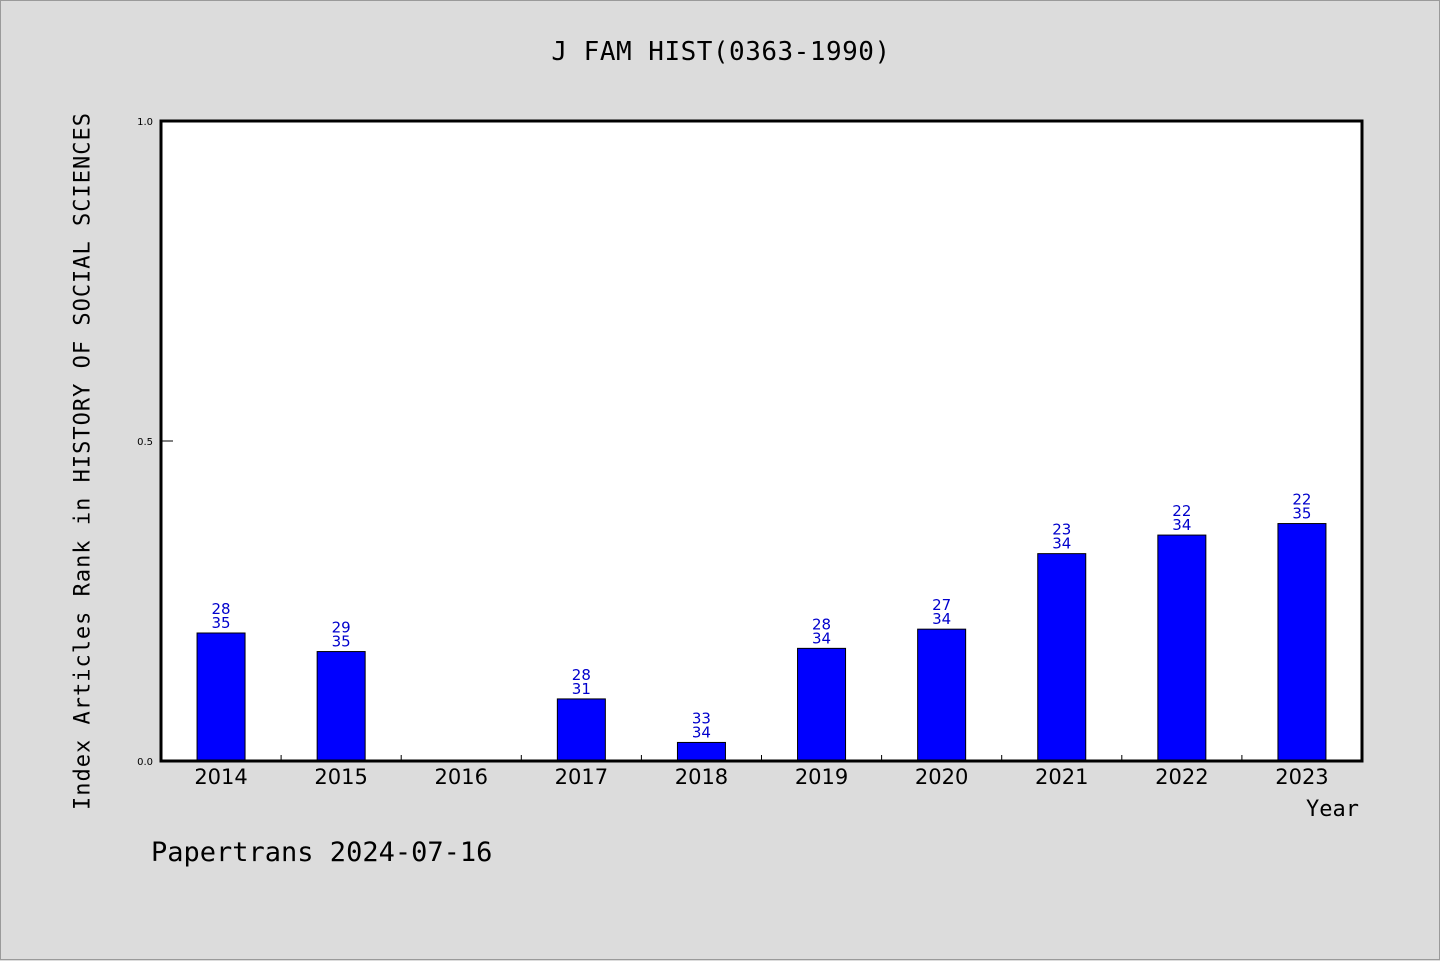  Describe the element at coordinates (221, 623) in the screenshot. I see `total-label-2014: 35` at that location.